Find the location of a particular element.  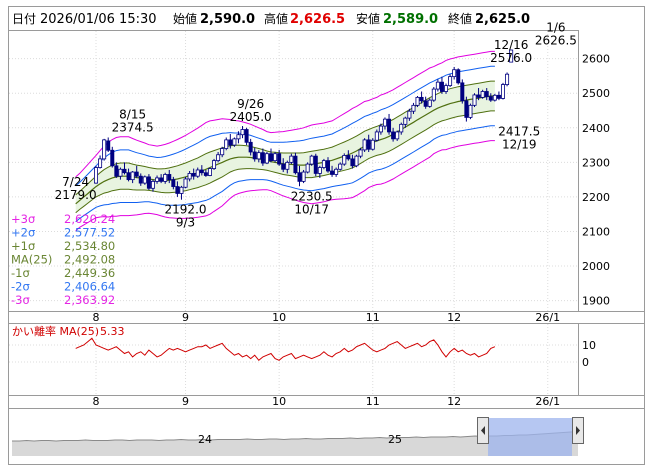

annotation-value: 2230.5 is located at coordinates (312, 196).